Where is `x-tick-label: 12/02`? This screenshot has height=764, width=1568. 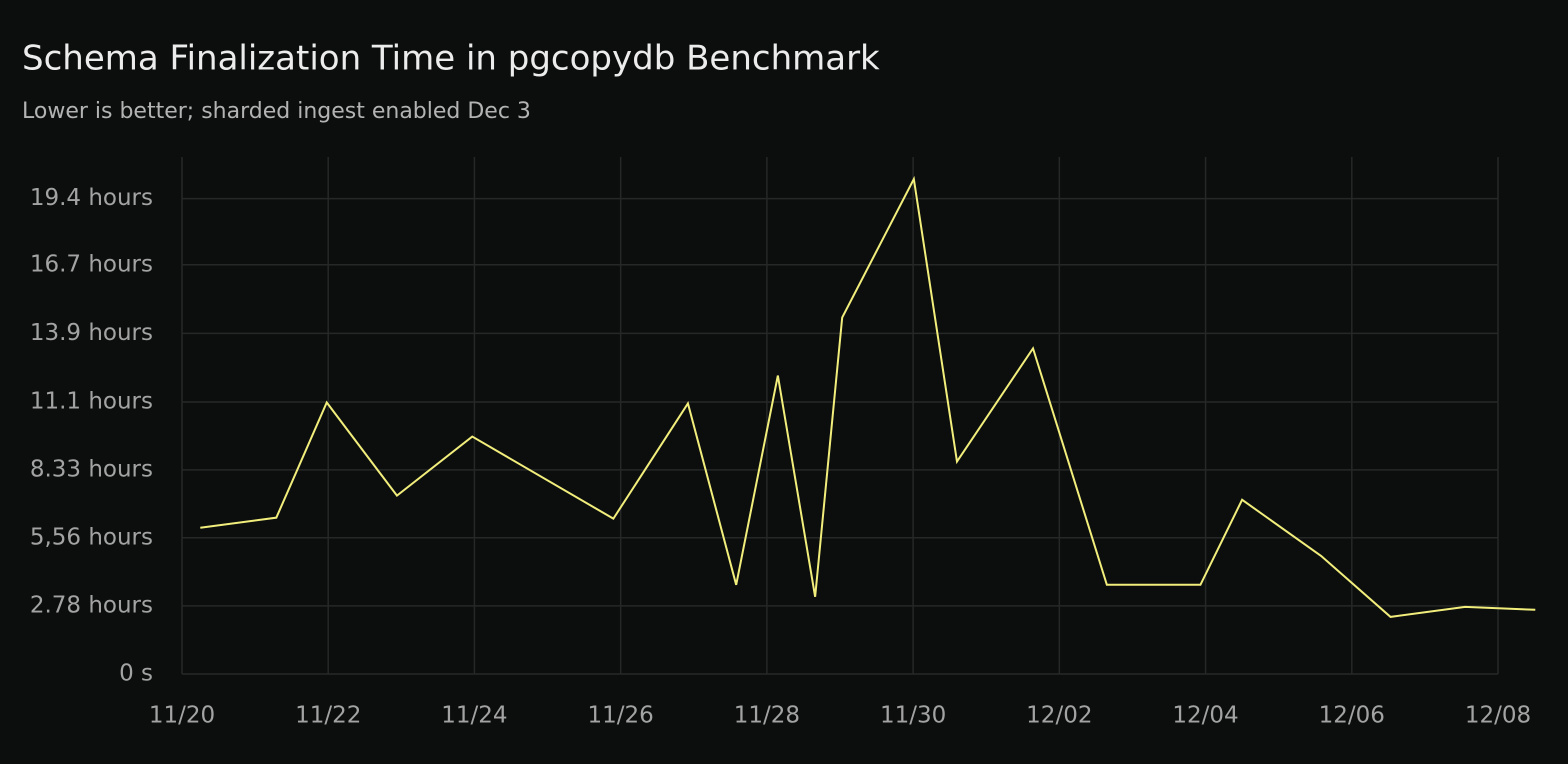
x-tick-label: 12/02 is located at coordinates (1059, 716).